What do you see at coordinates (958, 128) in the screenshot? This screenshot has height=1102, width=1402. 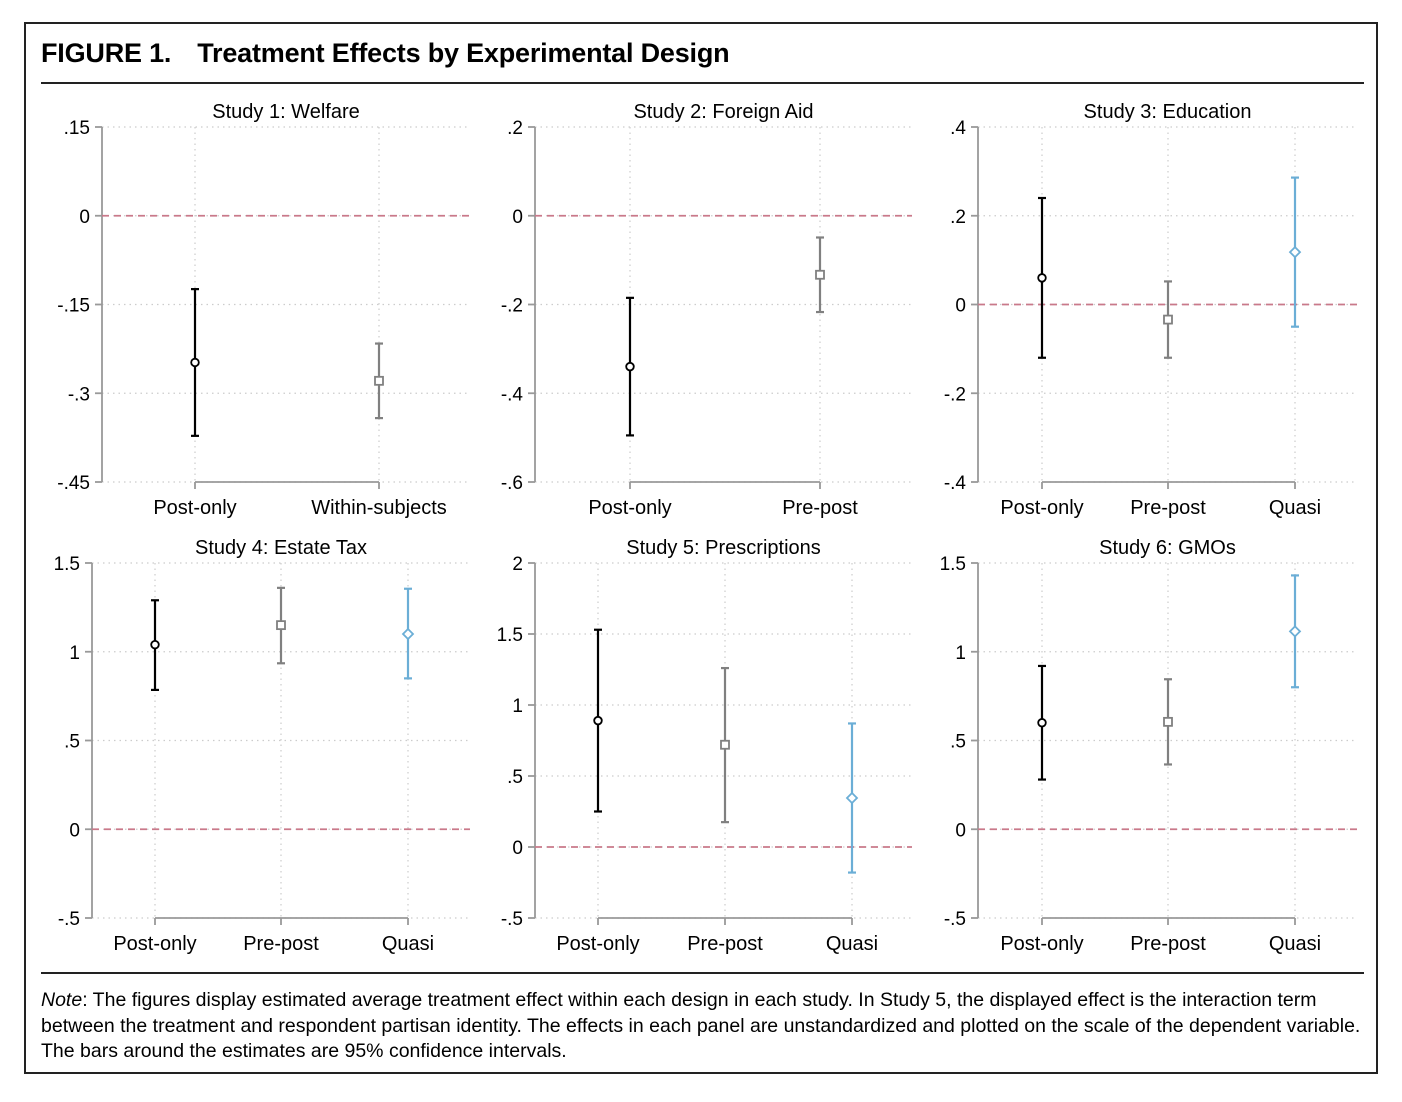 I see `y-tick-label: .4` at bounding box center [958, 128].